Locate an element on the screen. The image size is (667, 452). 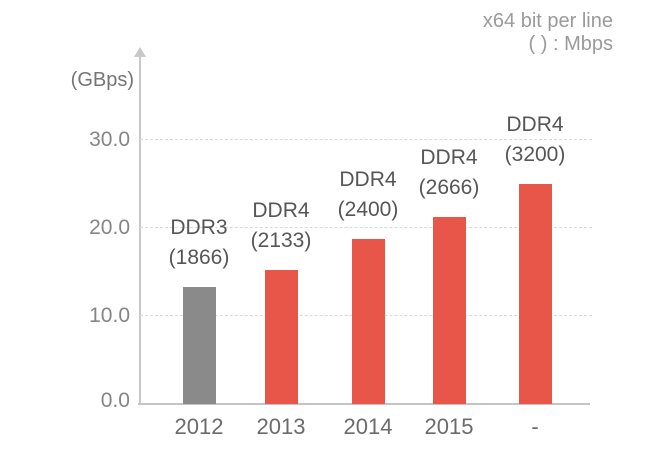
bar-2015 is located at coordinates (449, 310).